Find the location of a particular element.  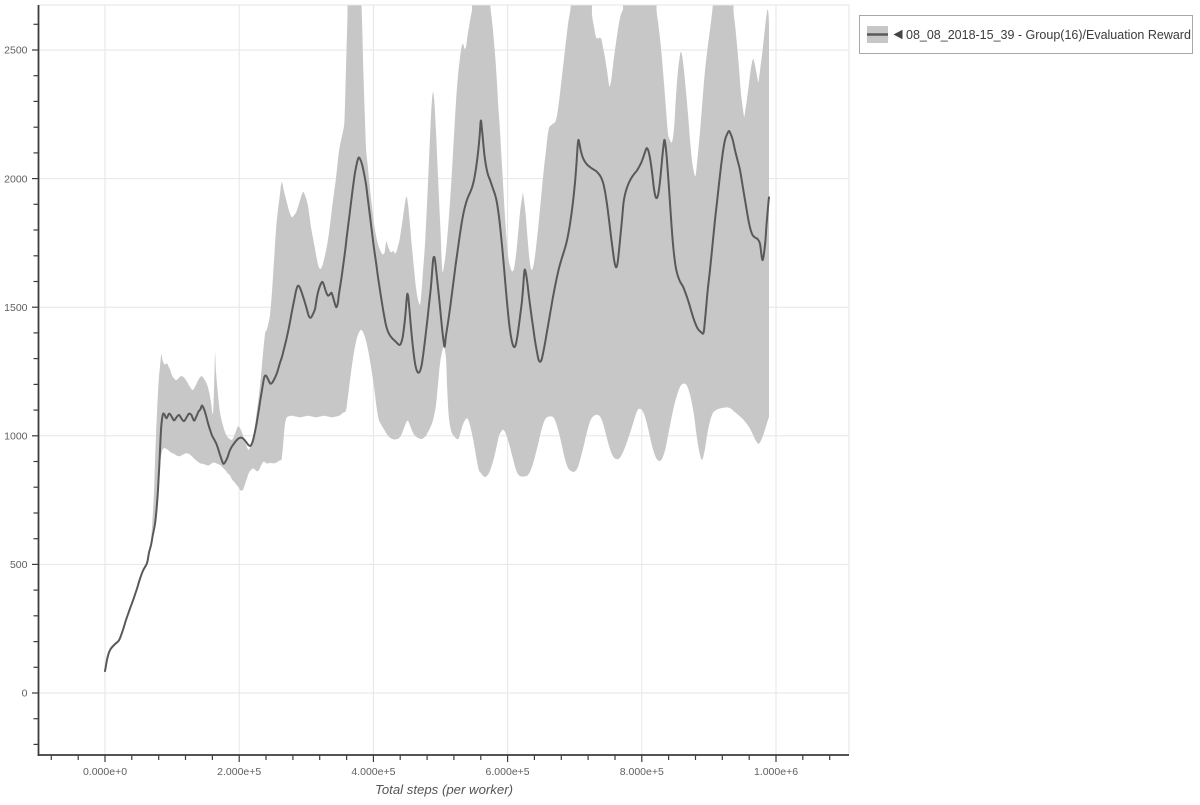

svg-text: 2000 is located at coordinates (16, 179).